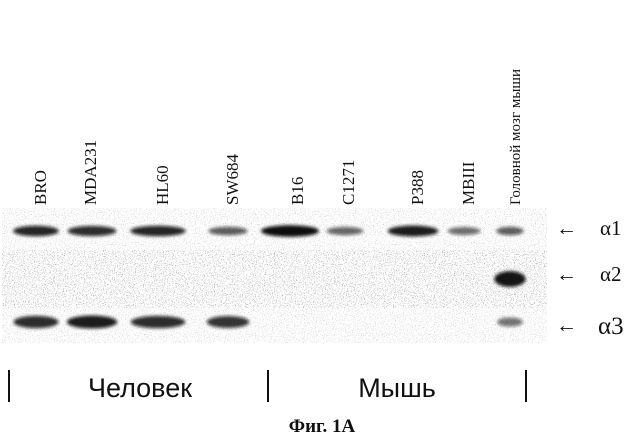 This screenshot has height=441, width=640. What do you see at coordinates (590, 278) in the screenshot?
I see `band-markers: ← α1 ← α2 ← α3` at bounding box center [590, 278].